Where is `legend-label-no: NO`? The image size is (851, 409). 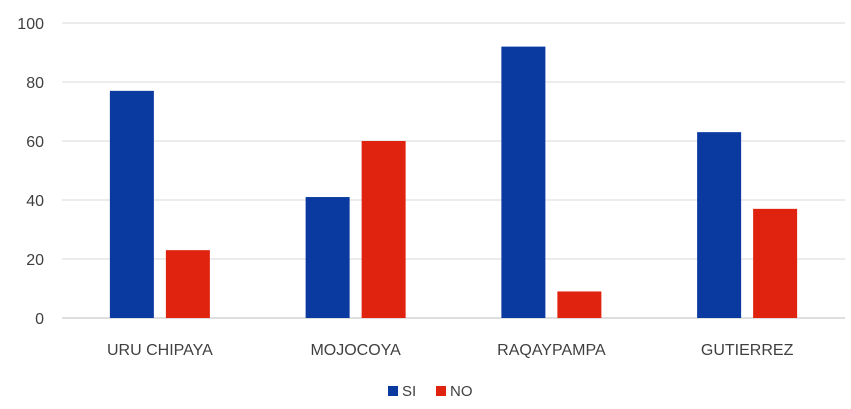
legend-label-no: NO is located at coordinates (461, 391).